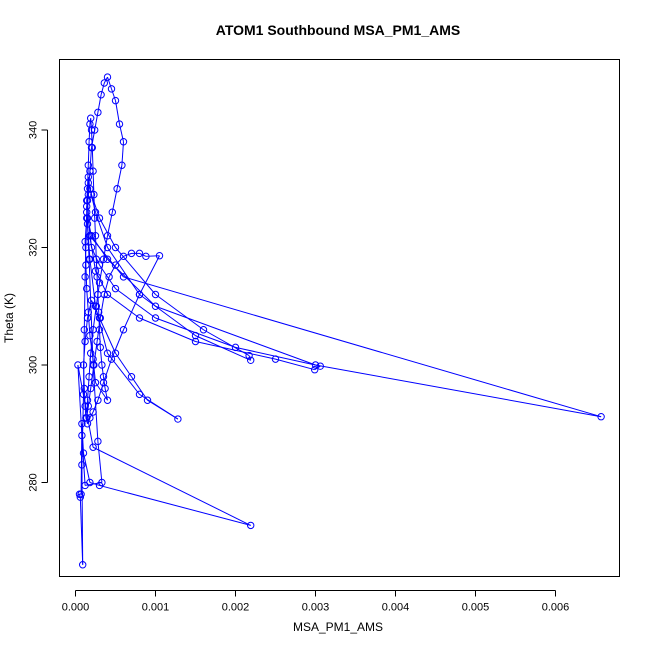 This screenshot has height=650, width=650. Describe the element at coordinates (476, 608) in the screenshot. I see `x-tick-label: 0.005` at that location.